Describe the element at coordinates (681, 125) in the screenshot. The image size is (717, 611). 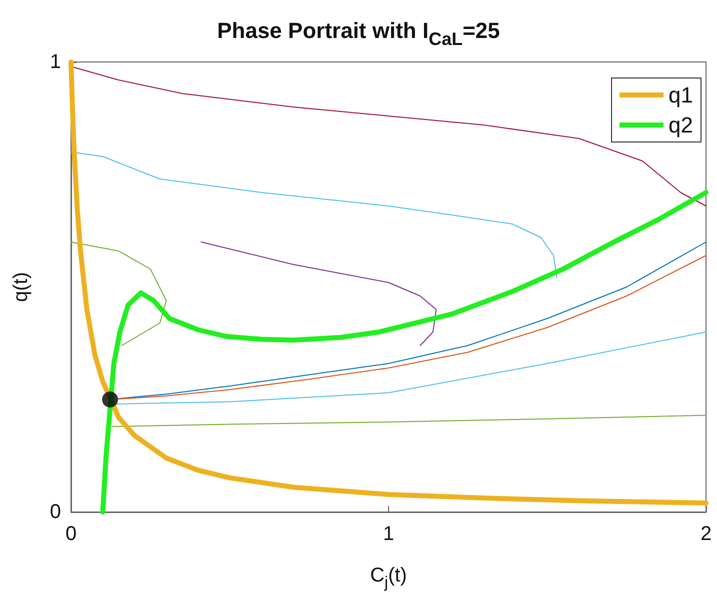
I see `legend-label: q2` at that location.